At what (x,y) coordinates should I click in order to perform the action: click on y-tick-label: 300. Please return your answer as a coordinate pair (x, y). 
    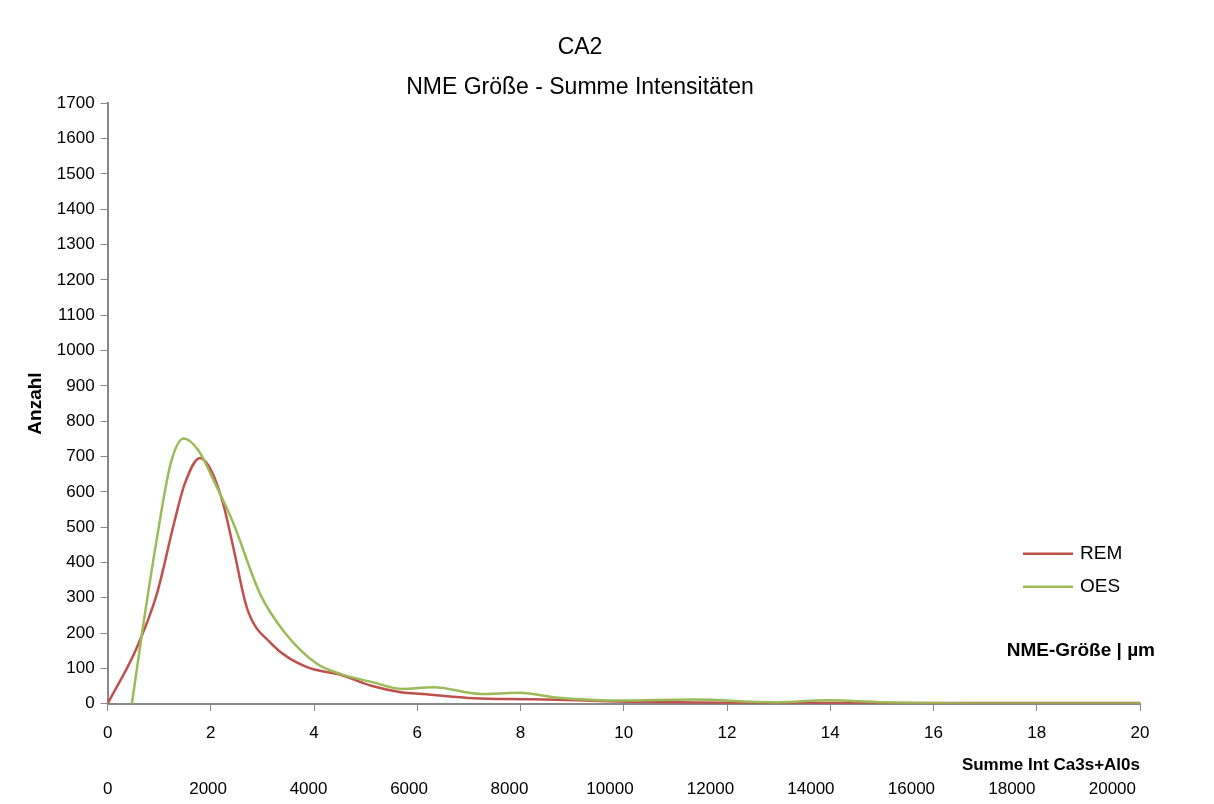
    Looking at the image, I should click on (80, 597).